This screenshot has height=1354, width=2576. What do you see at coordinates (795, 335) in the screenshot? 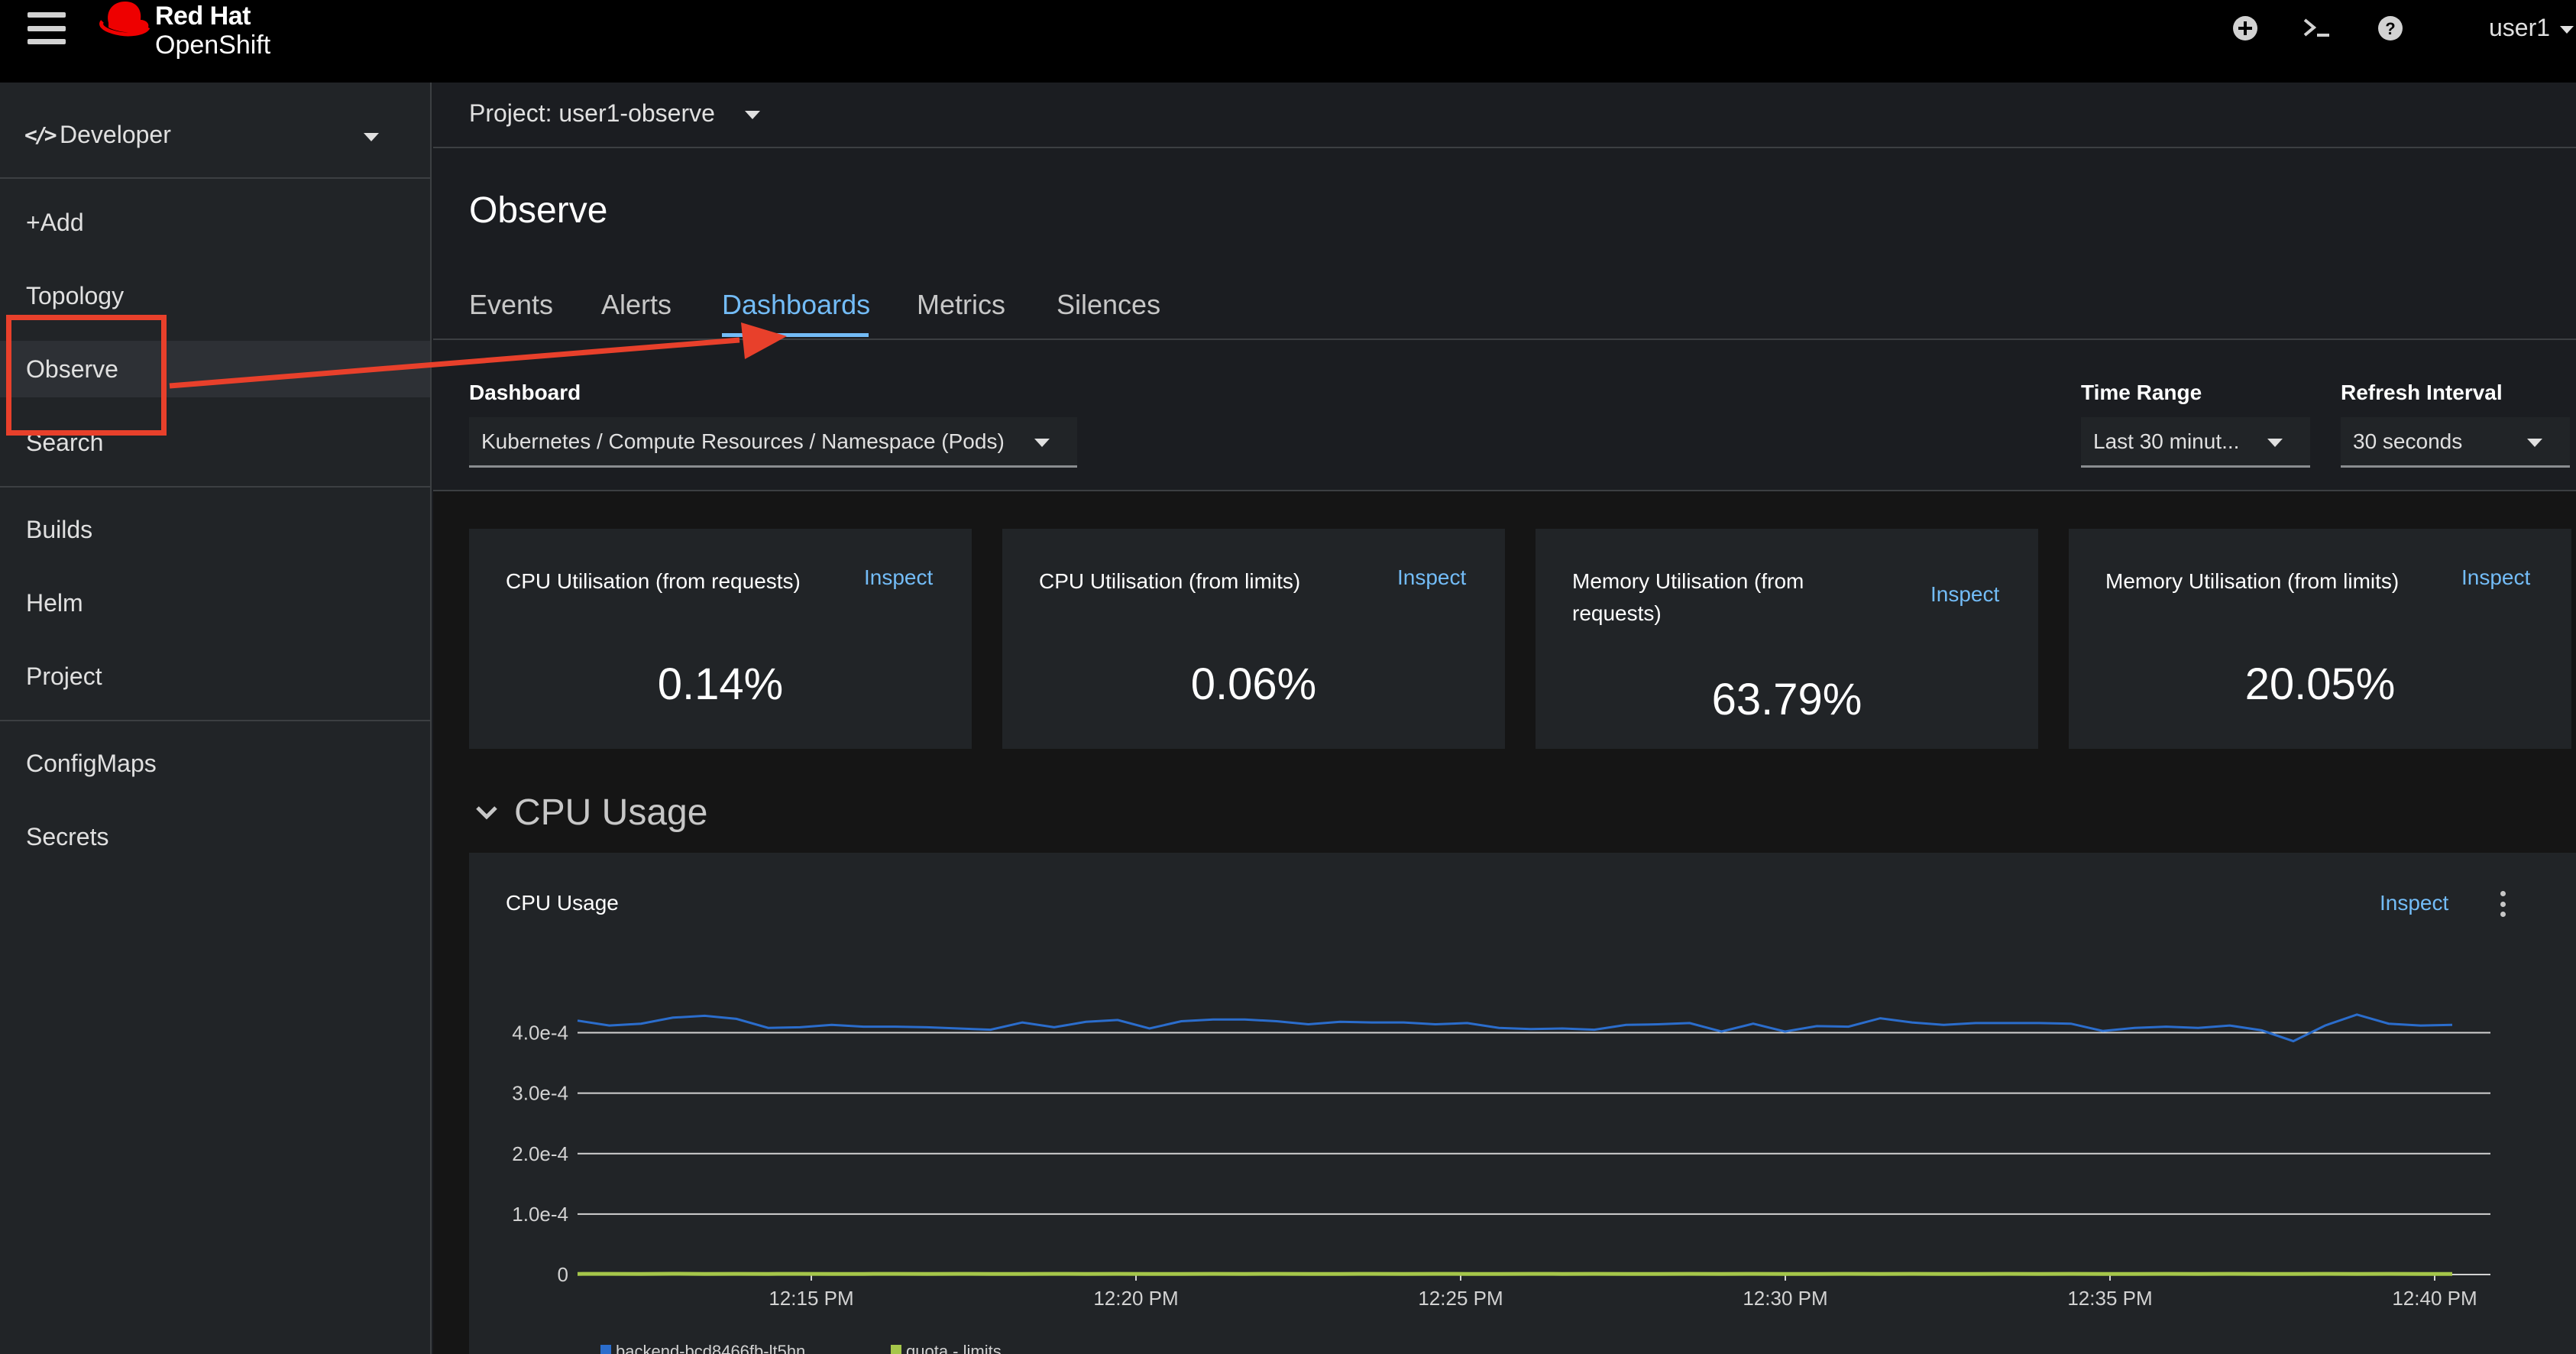
I see `active-tab-indicator` at bounding box center [795, 335].